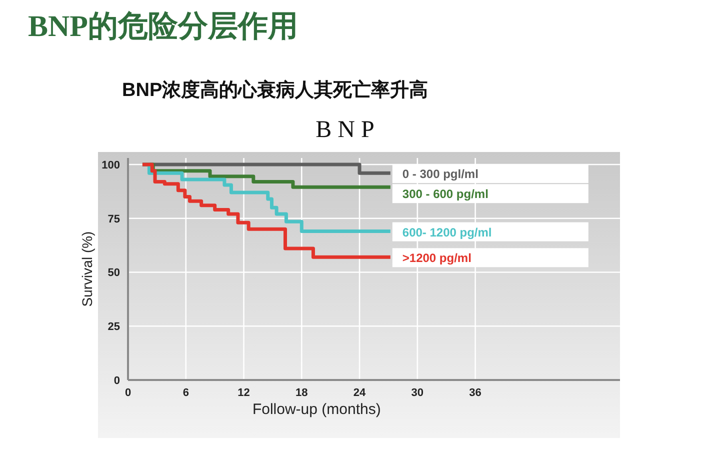 The image size is (711, 454). Describe the element at coordinates (128, 393) in the screenshot. I see `x-tick-label: 0` at that location.